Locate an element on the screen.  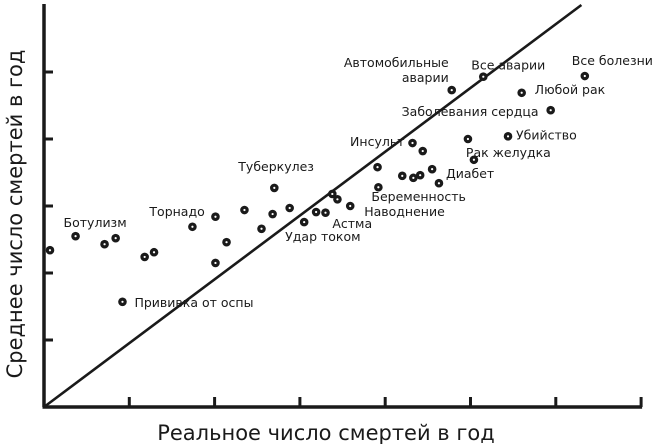
point-label: Все болезни is located at coordinates (612, 60).